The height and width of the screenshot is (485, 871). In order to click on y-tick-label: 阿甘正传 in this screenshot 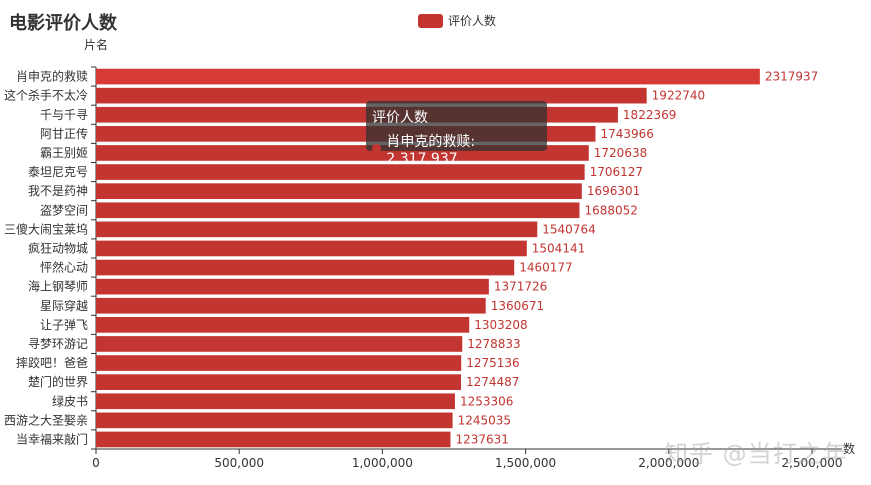, I will do `click(64, 133)`.